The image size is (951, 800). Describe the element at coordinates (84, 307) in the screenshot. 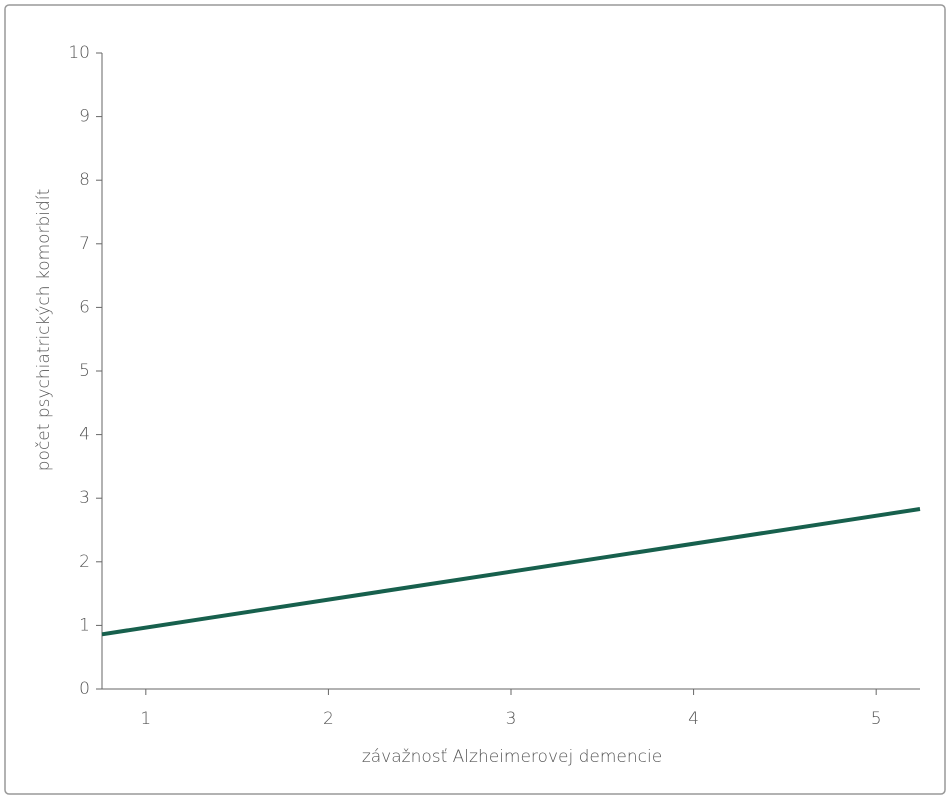

I see `y-tick-label: 6` at that location.